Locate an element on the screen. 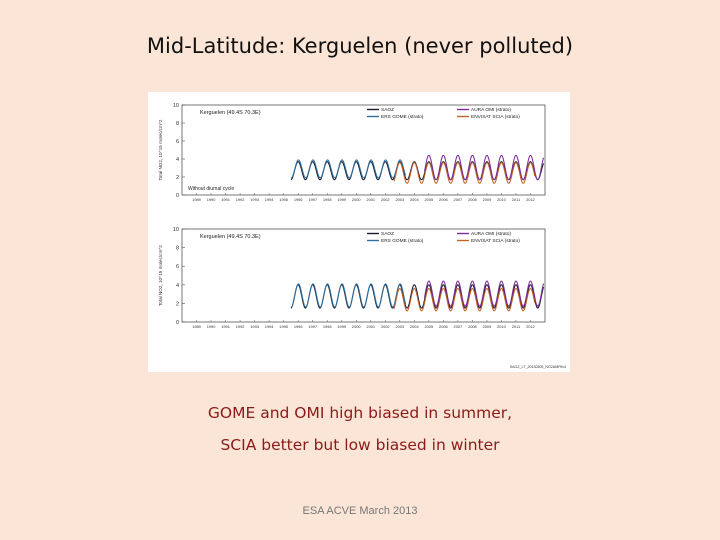 The width and height of the screenshot is (720, 540). caption-line-2: SCIA better but low biased in winter is located at coordinates (360, 445).